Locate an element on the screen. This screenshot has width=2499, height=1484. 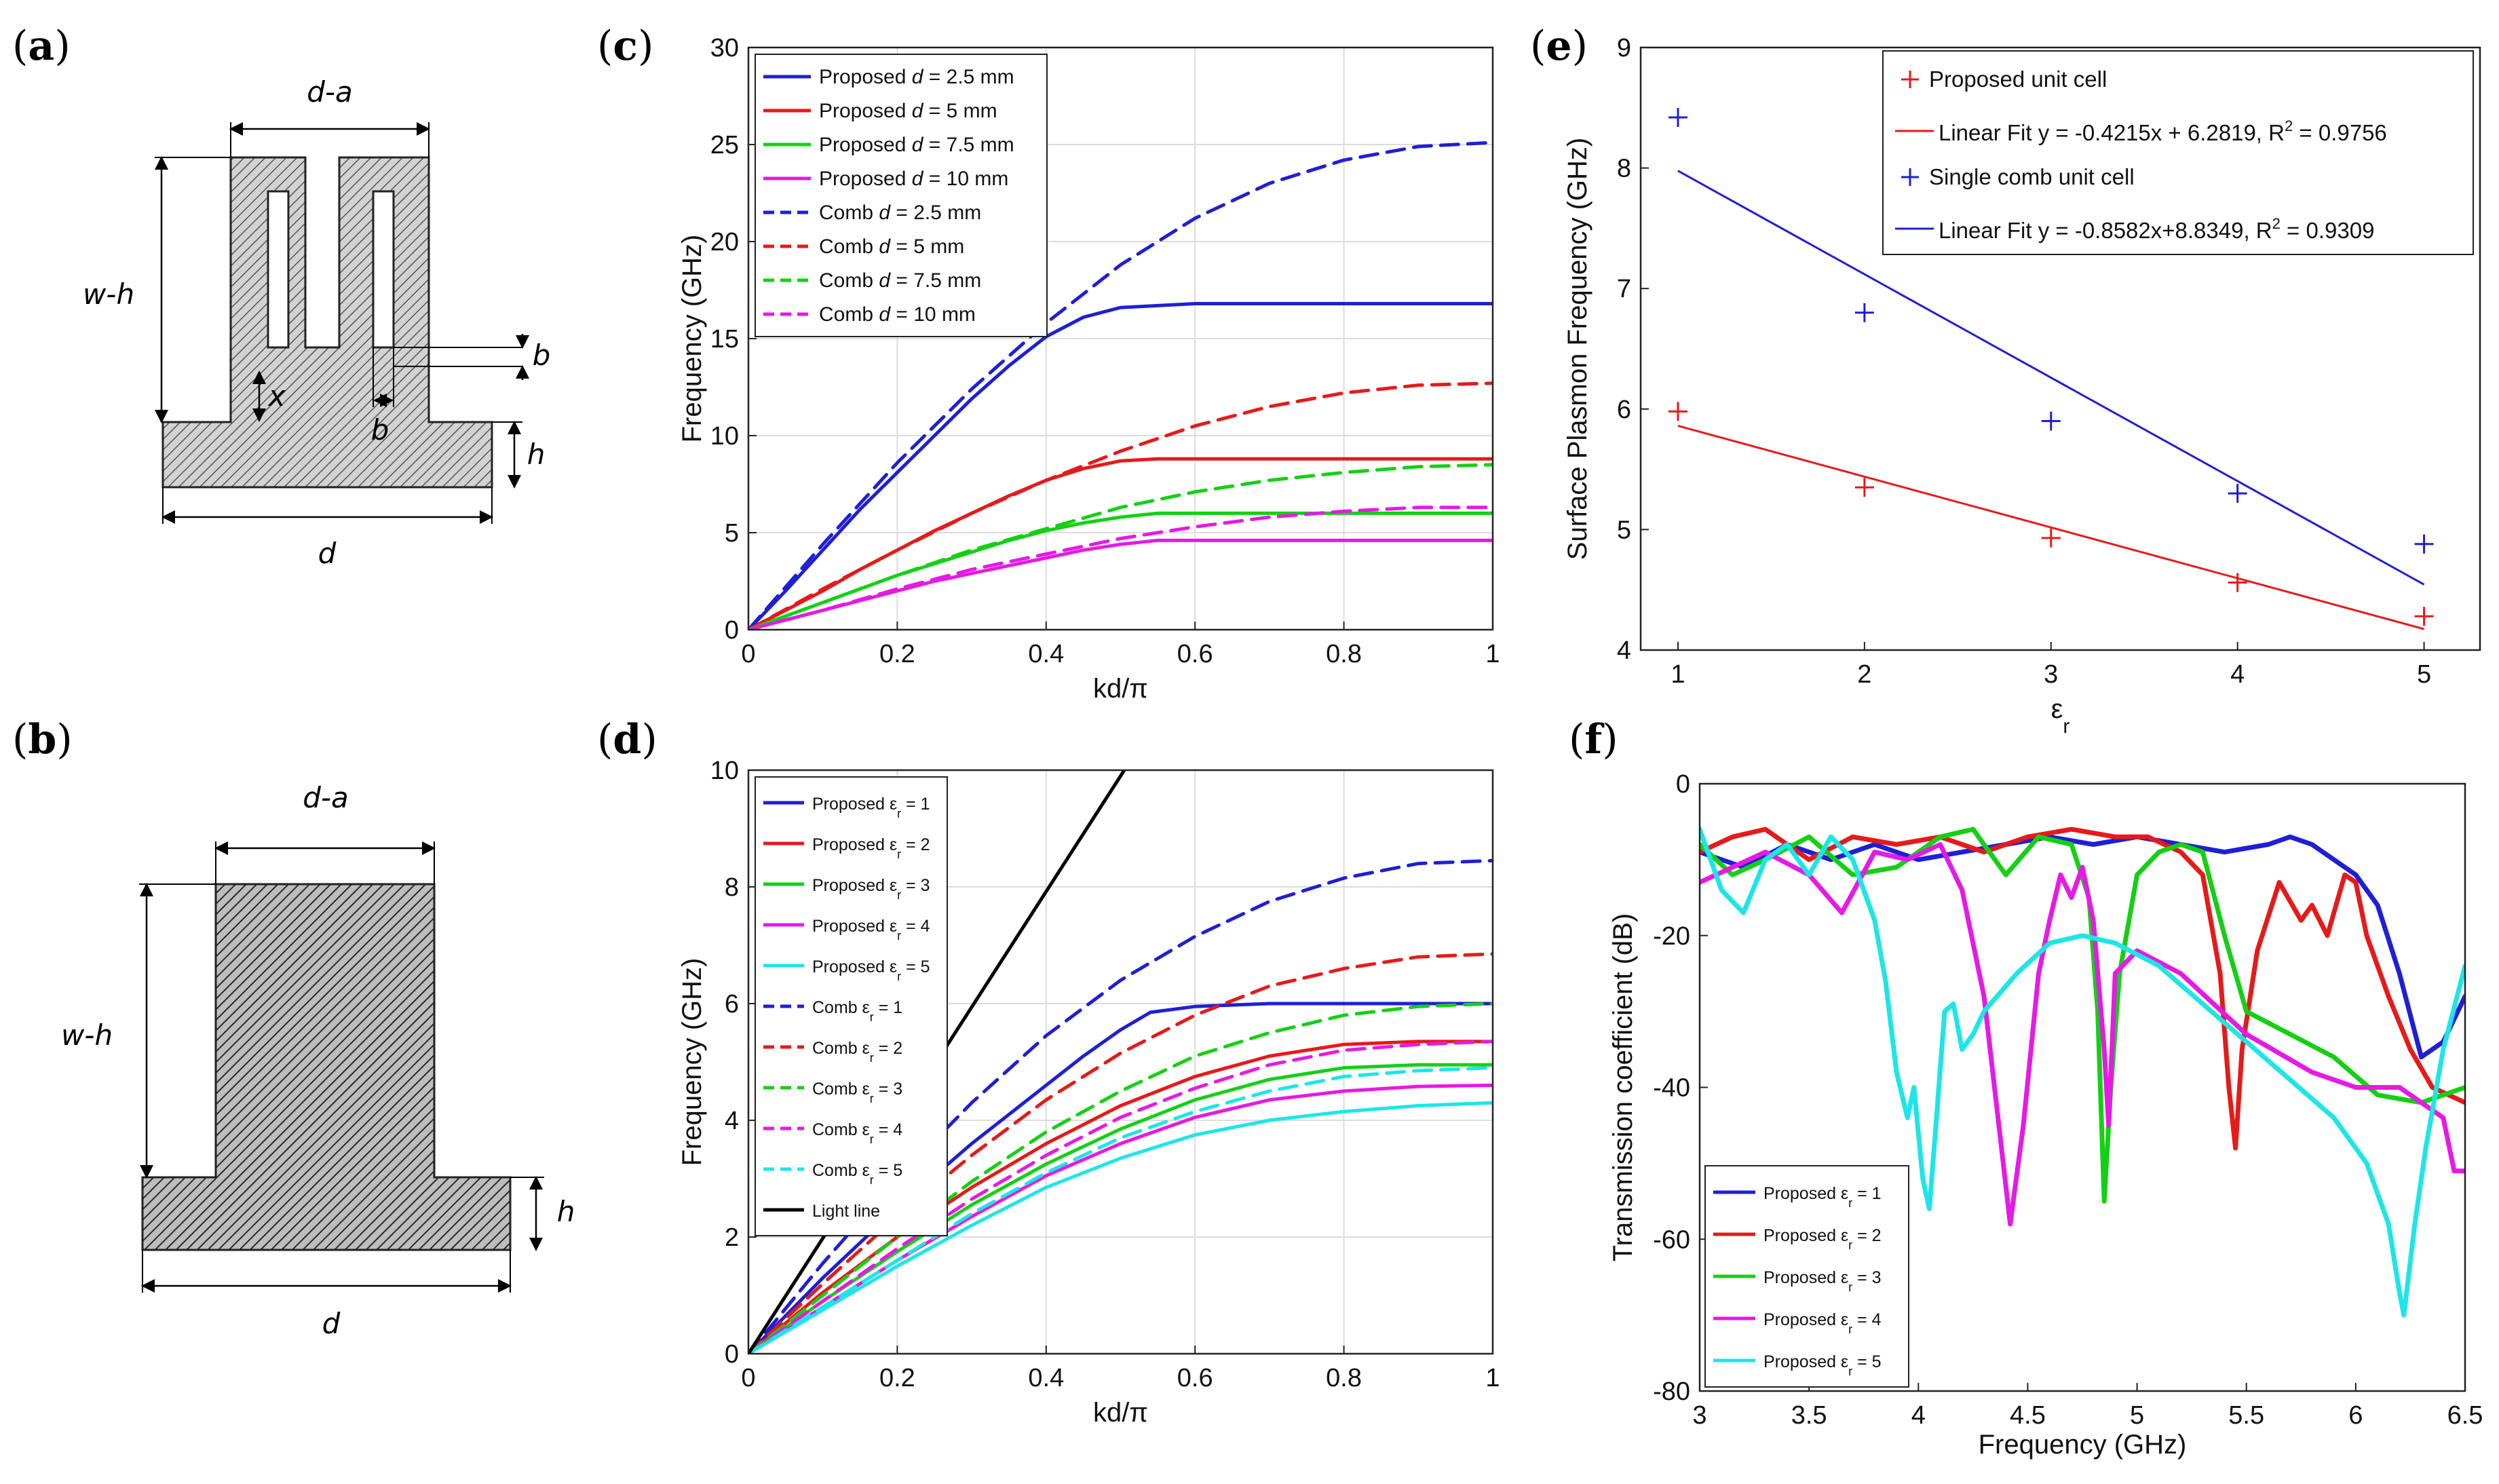
x-axis-label: Frequency (GHz) is located at coordinates (2083, 1445).